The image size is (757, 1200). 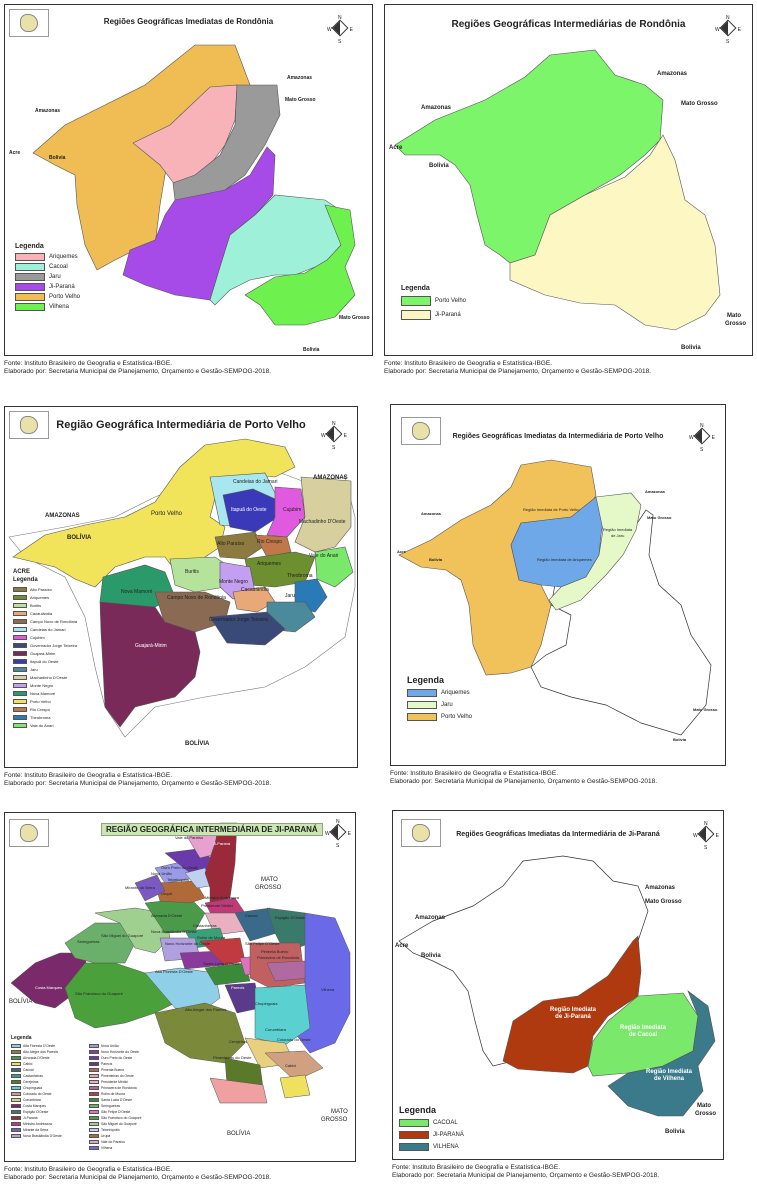 I want to click on legend-item: Parecis, so click(x=115, y=1064).